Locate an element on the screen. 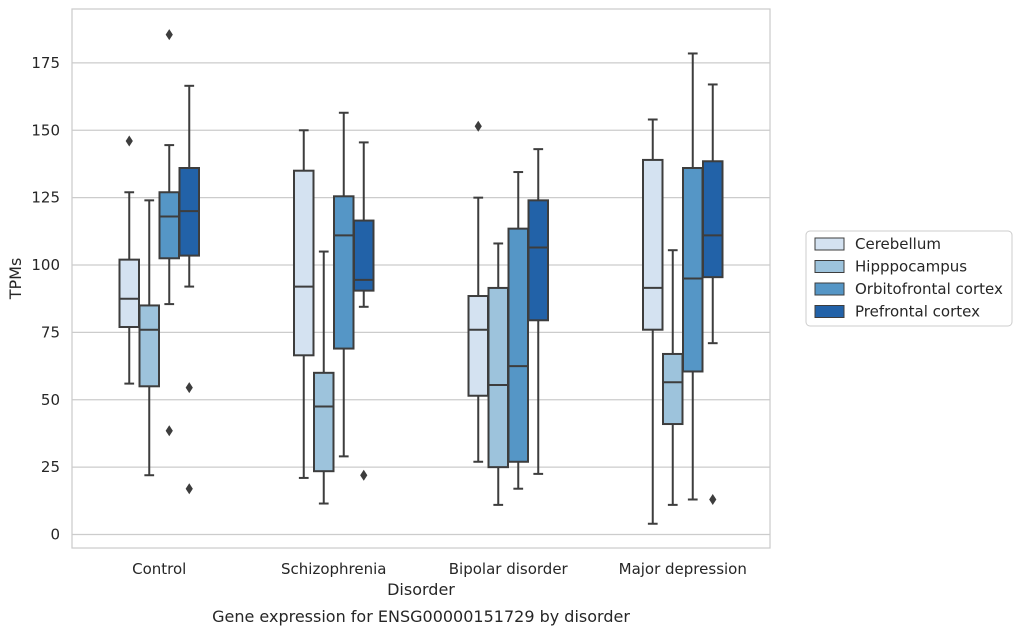  legend-entry-label: Hipppocampus is located at coordinates (911, 267).